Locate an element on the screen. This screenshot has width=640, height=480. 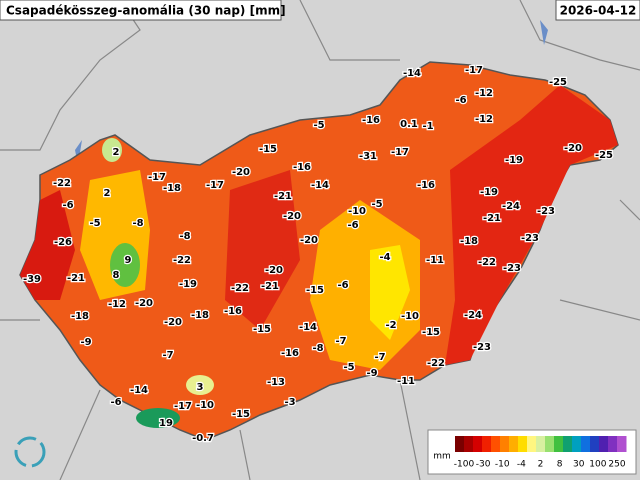
moist-south is located at coordinates (200, 385).